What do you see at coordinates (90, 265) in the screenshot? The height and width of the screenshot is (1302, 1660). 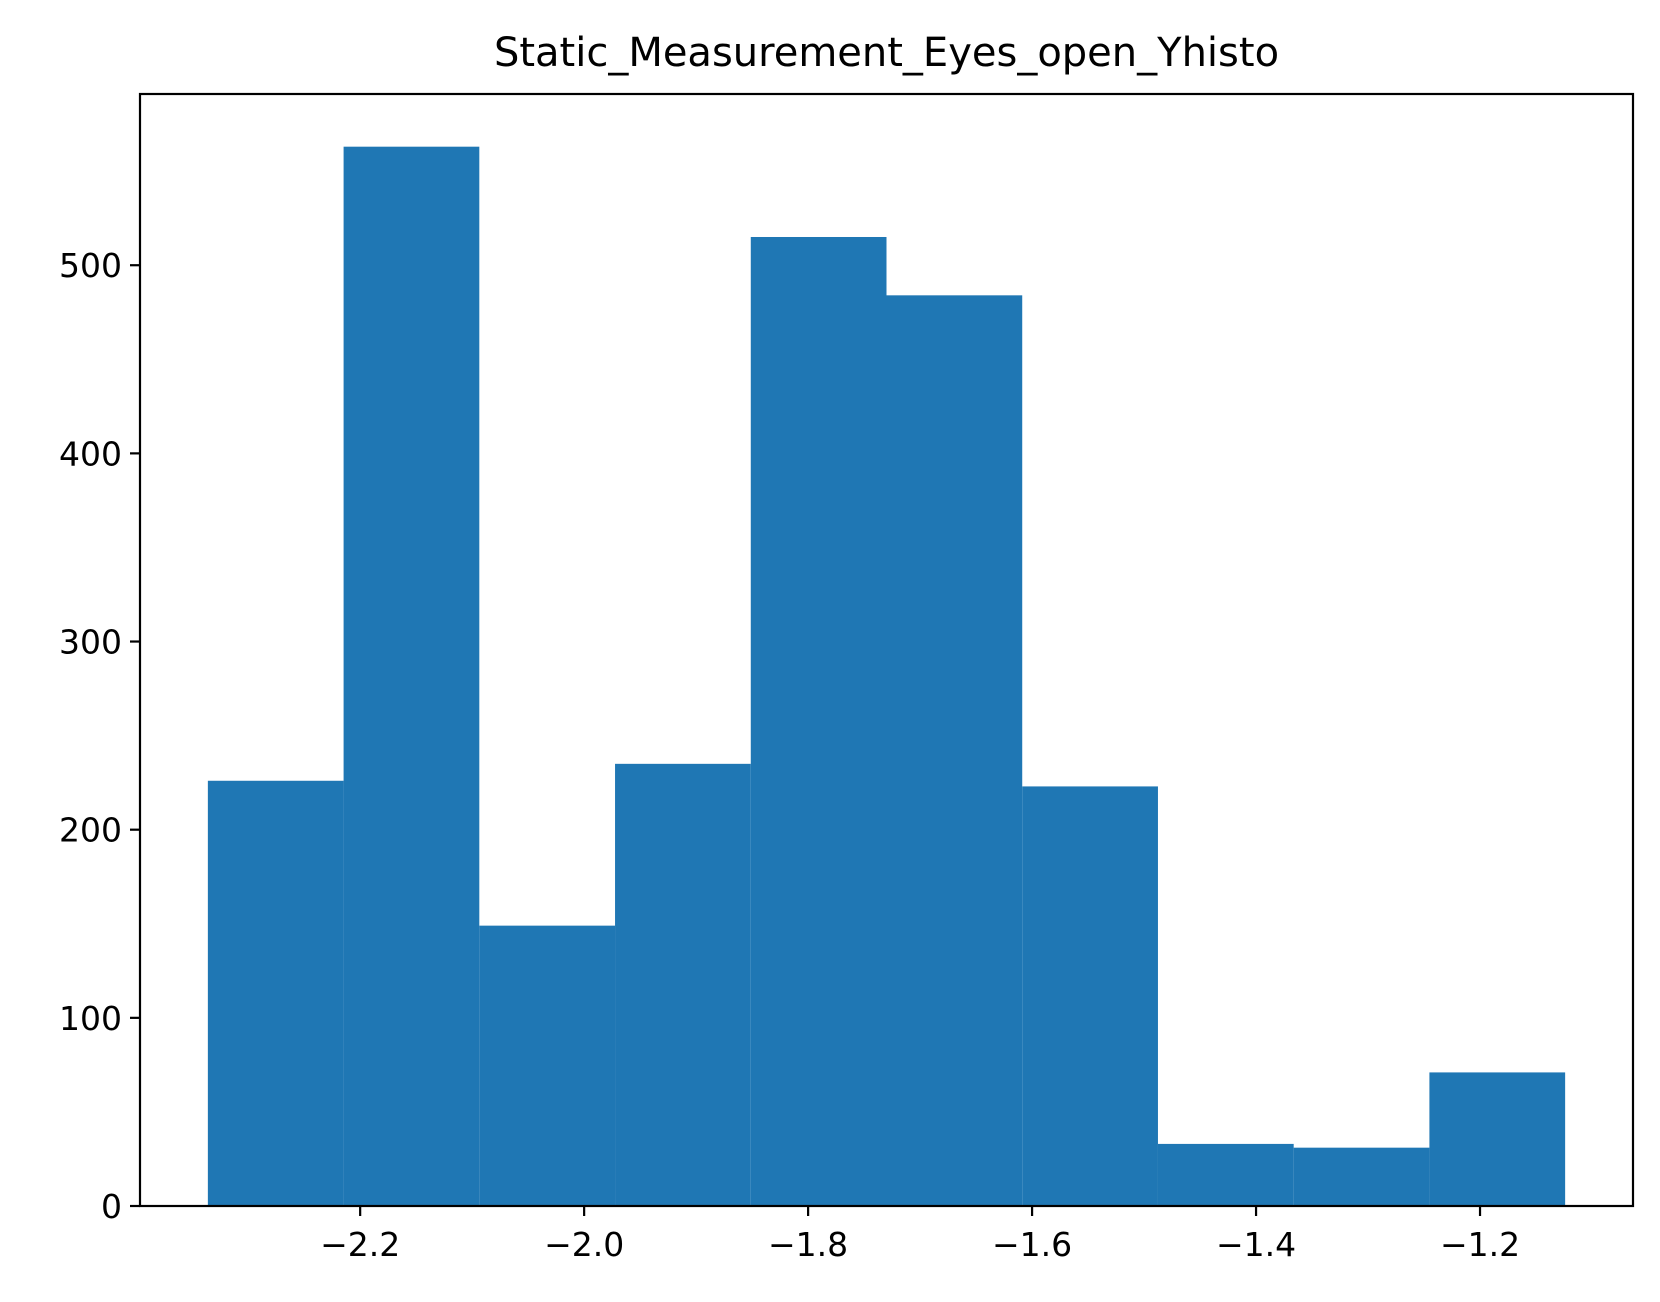 I see `y-tick-label: 500` at bounding box center [90, 265].